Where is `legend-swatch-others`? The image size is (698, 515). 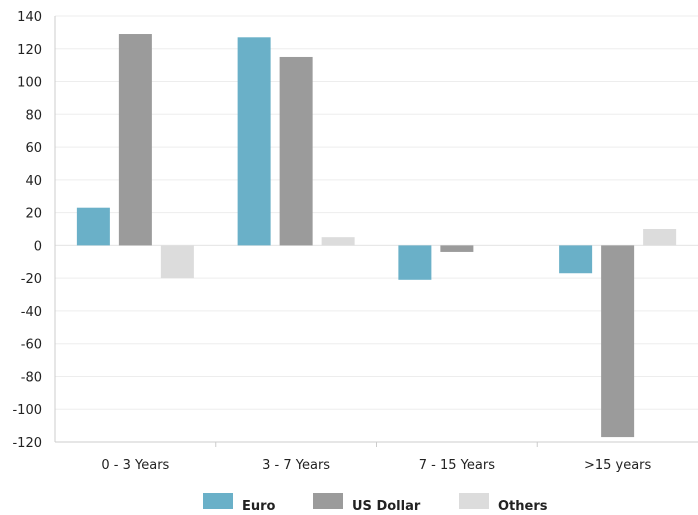 legend-swatch-others is located at coordinates (474, 501).